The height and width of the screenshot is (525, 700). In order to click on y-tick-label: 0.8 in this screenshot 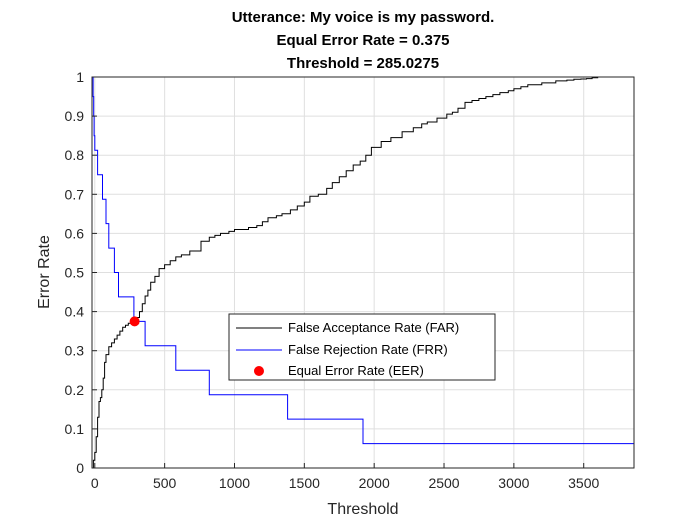, I will do `click(75, 155)`.